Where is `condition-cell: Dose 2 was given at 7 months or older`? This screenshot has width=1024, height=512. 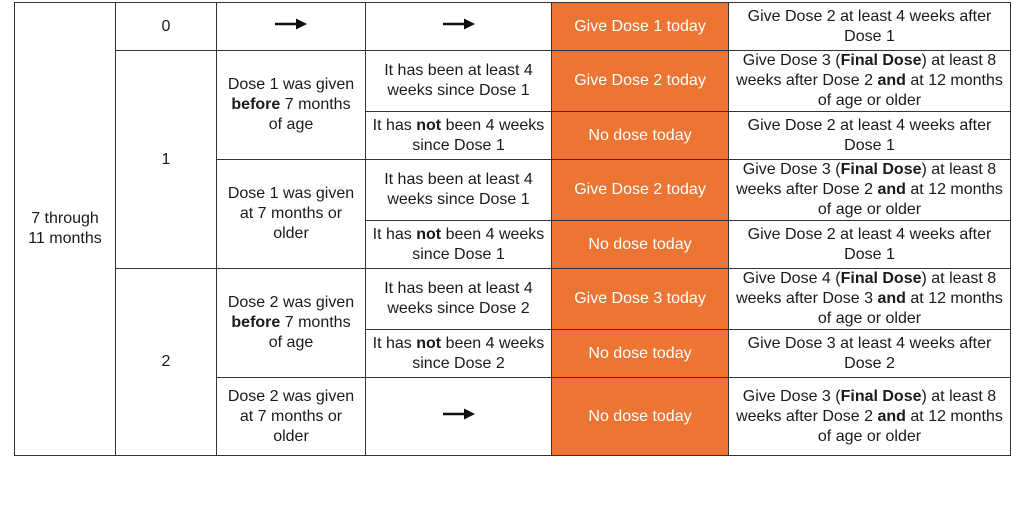
condition-cell: Dose 2 was given at 7 months or older is located at coordinates (291, 416).